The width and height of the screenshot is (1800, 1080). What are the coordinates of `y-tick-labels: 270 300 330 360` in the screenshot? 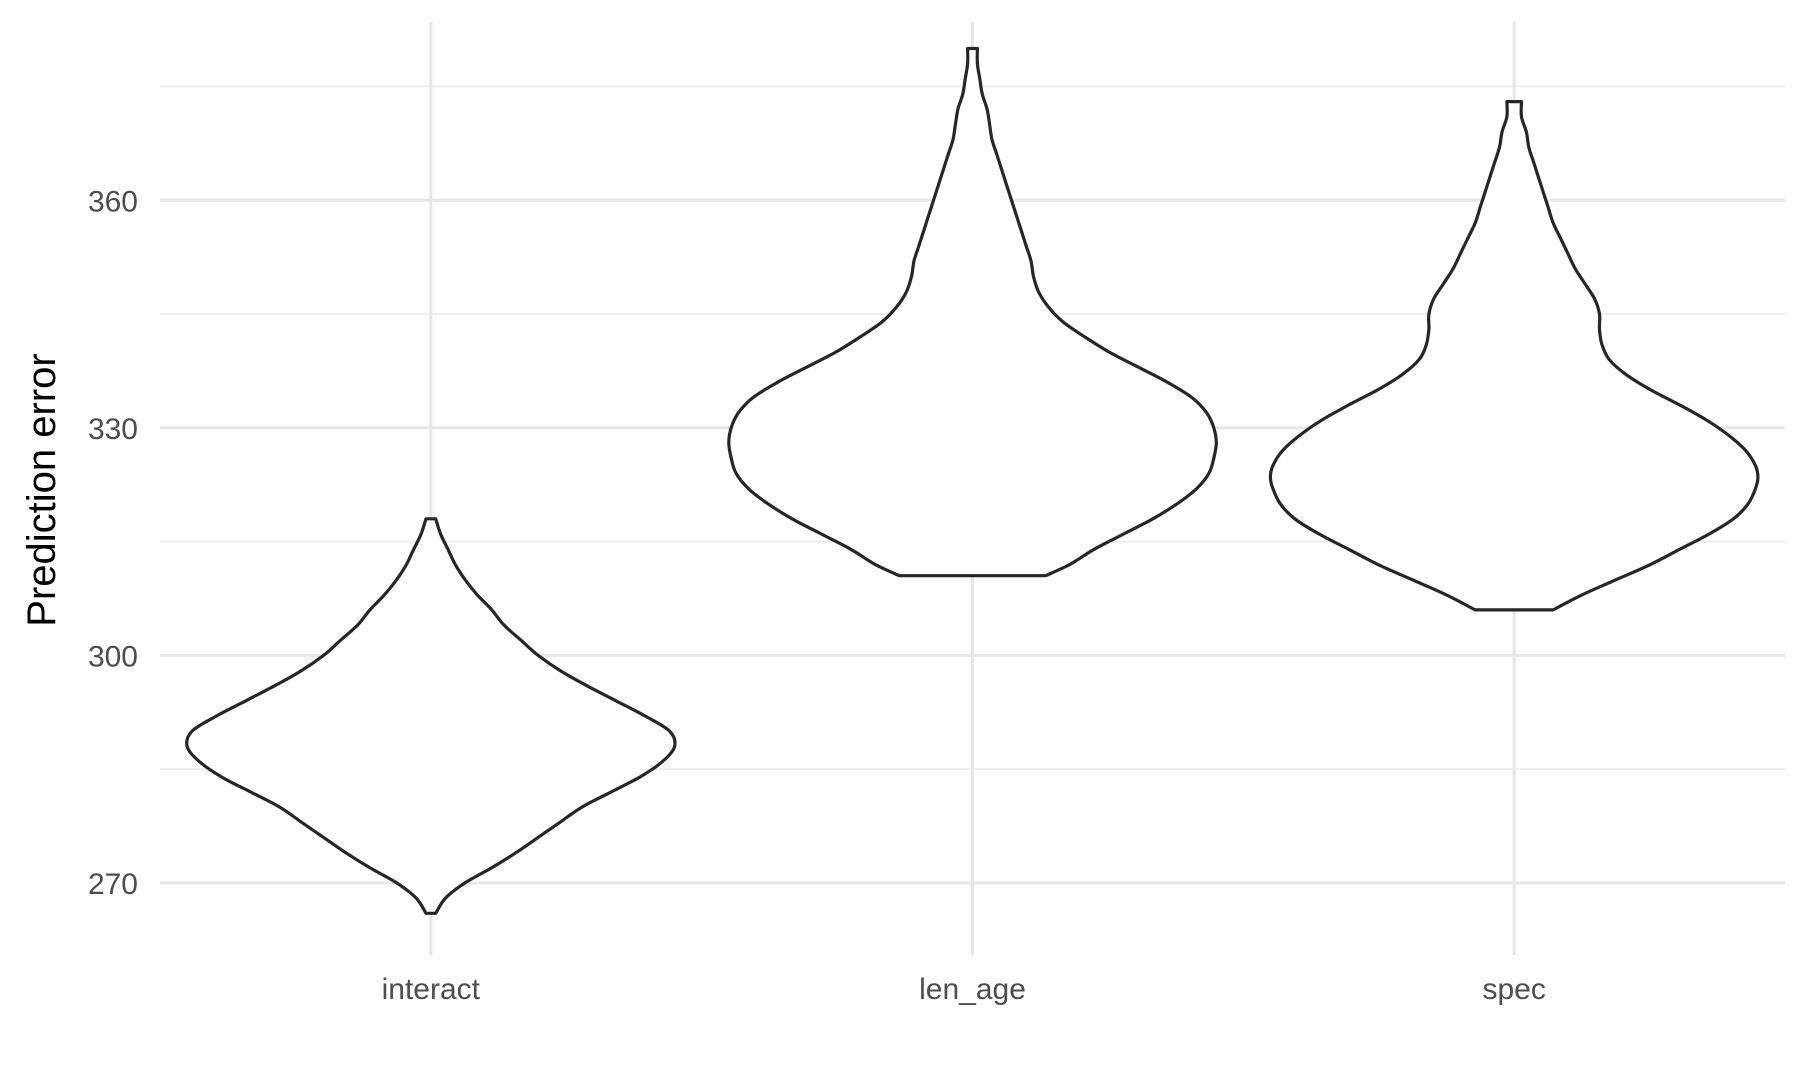 It's located at (113, 543).